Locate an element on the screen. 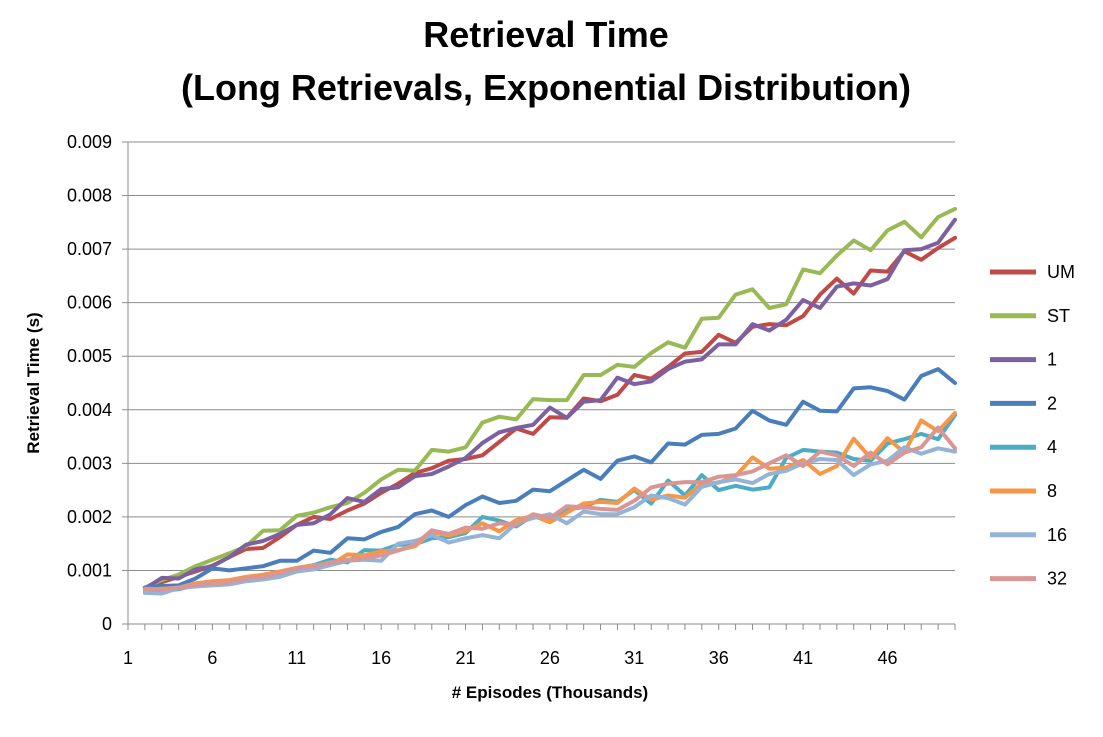  y-tick-label: 0.004 is located at coordinates (89, 410).